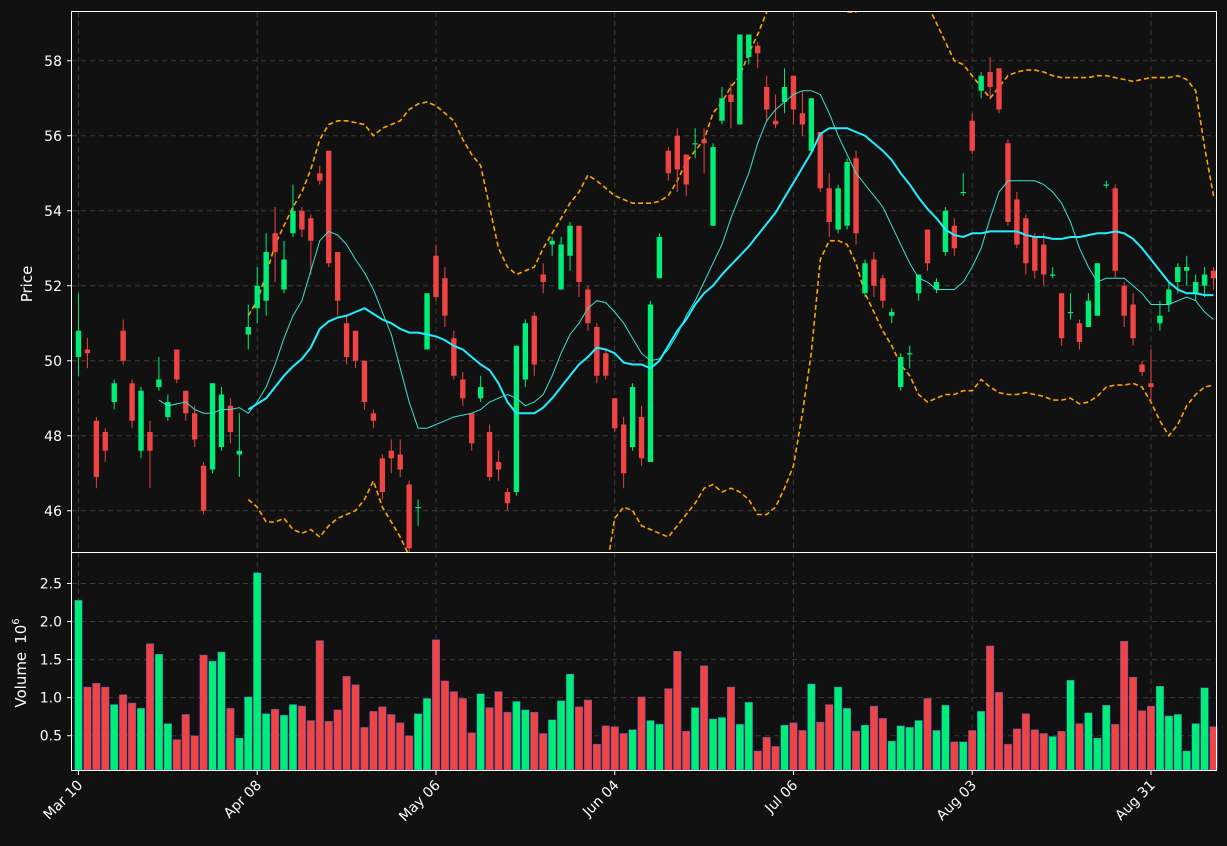  Describe the element at coordinates (51, 737) in the screenshot. I see `volume-tick-label: 0.5` at that location.